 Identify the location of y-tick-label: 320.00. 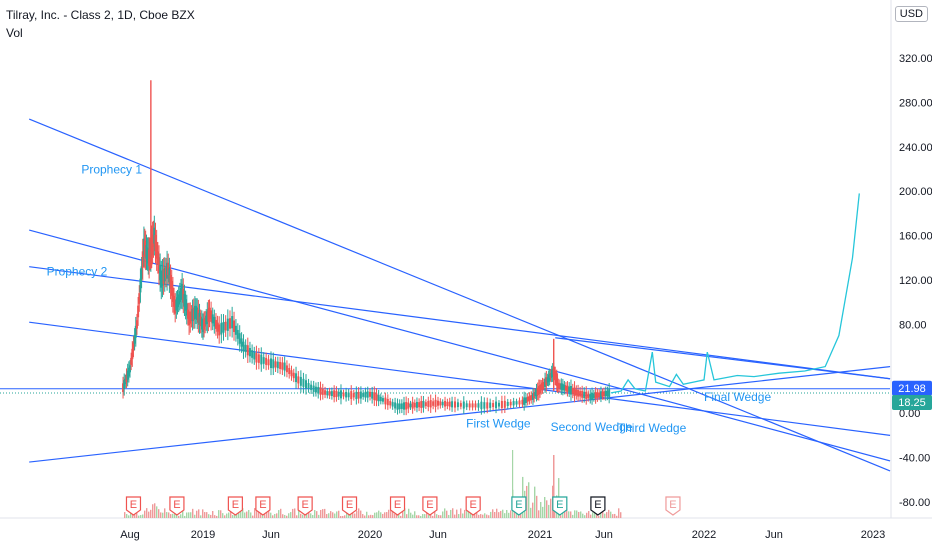
(915, 59).